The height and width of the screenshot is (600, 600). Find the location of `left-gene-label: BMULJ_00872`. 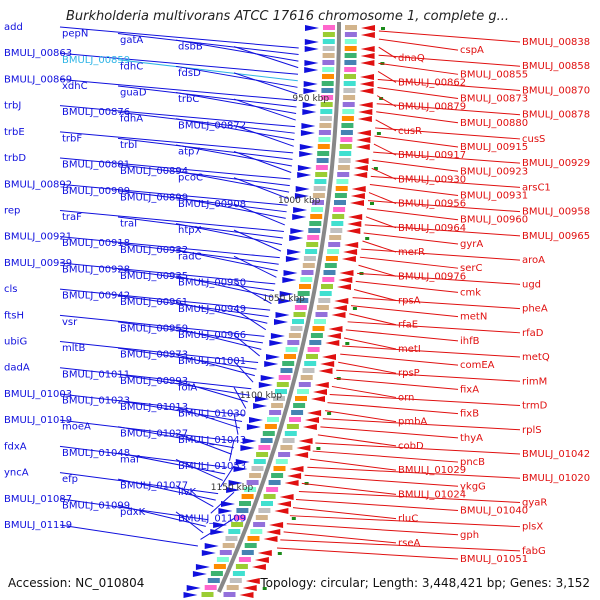

left-gene-label: BMULJ_00872 is located at coordinates (212, 125).